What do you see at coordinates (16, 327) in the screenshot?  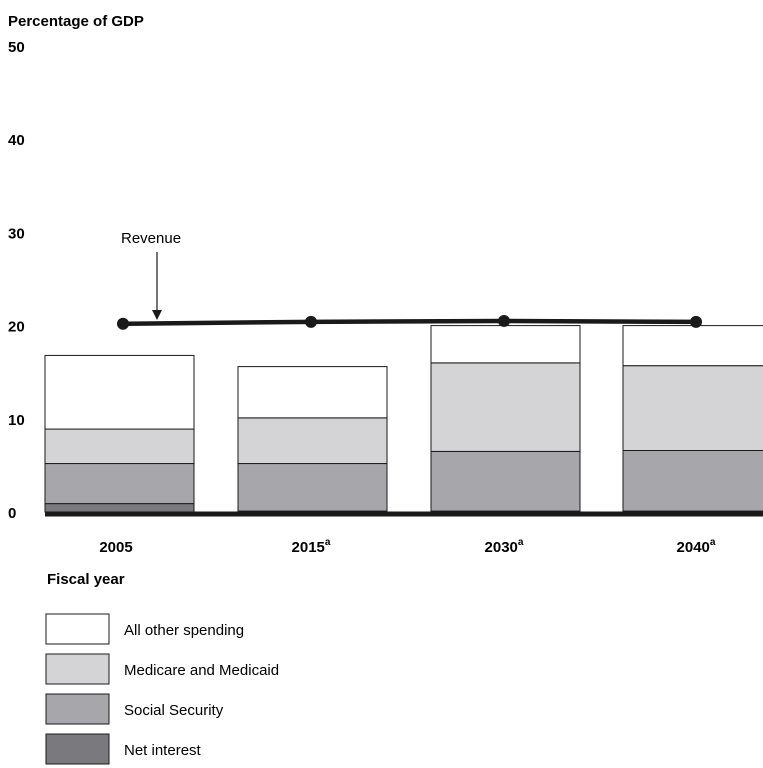 I see `y-tick-label: 20` at bounding box center [16, 327].